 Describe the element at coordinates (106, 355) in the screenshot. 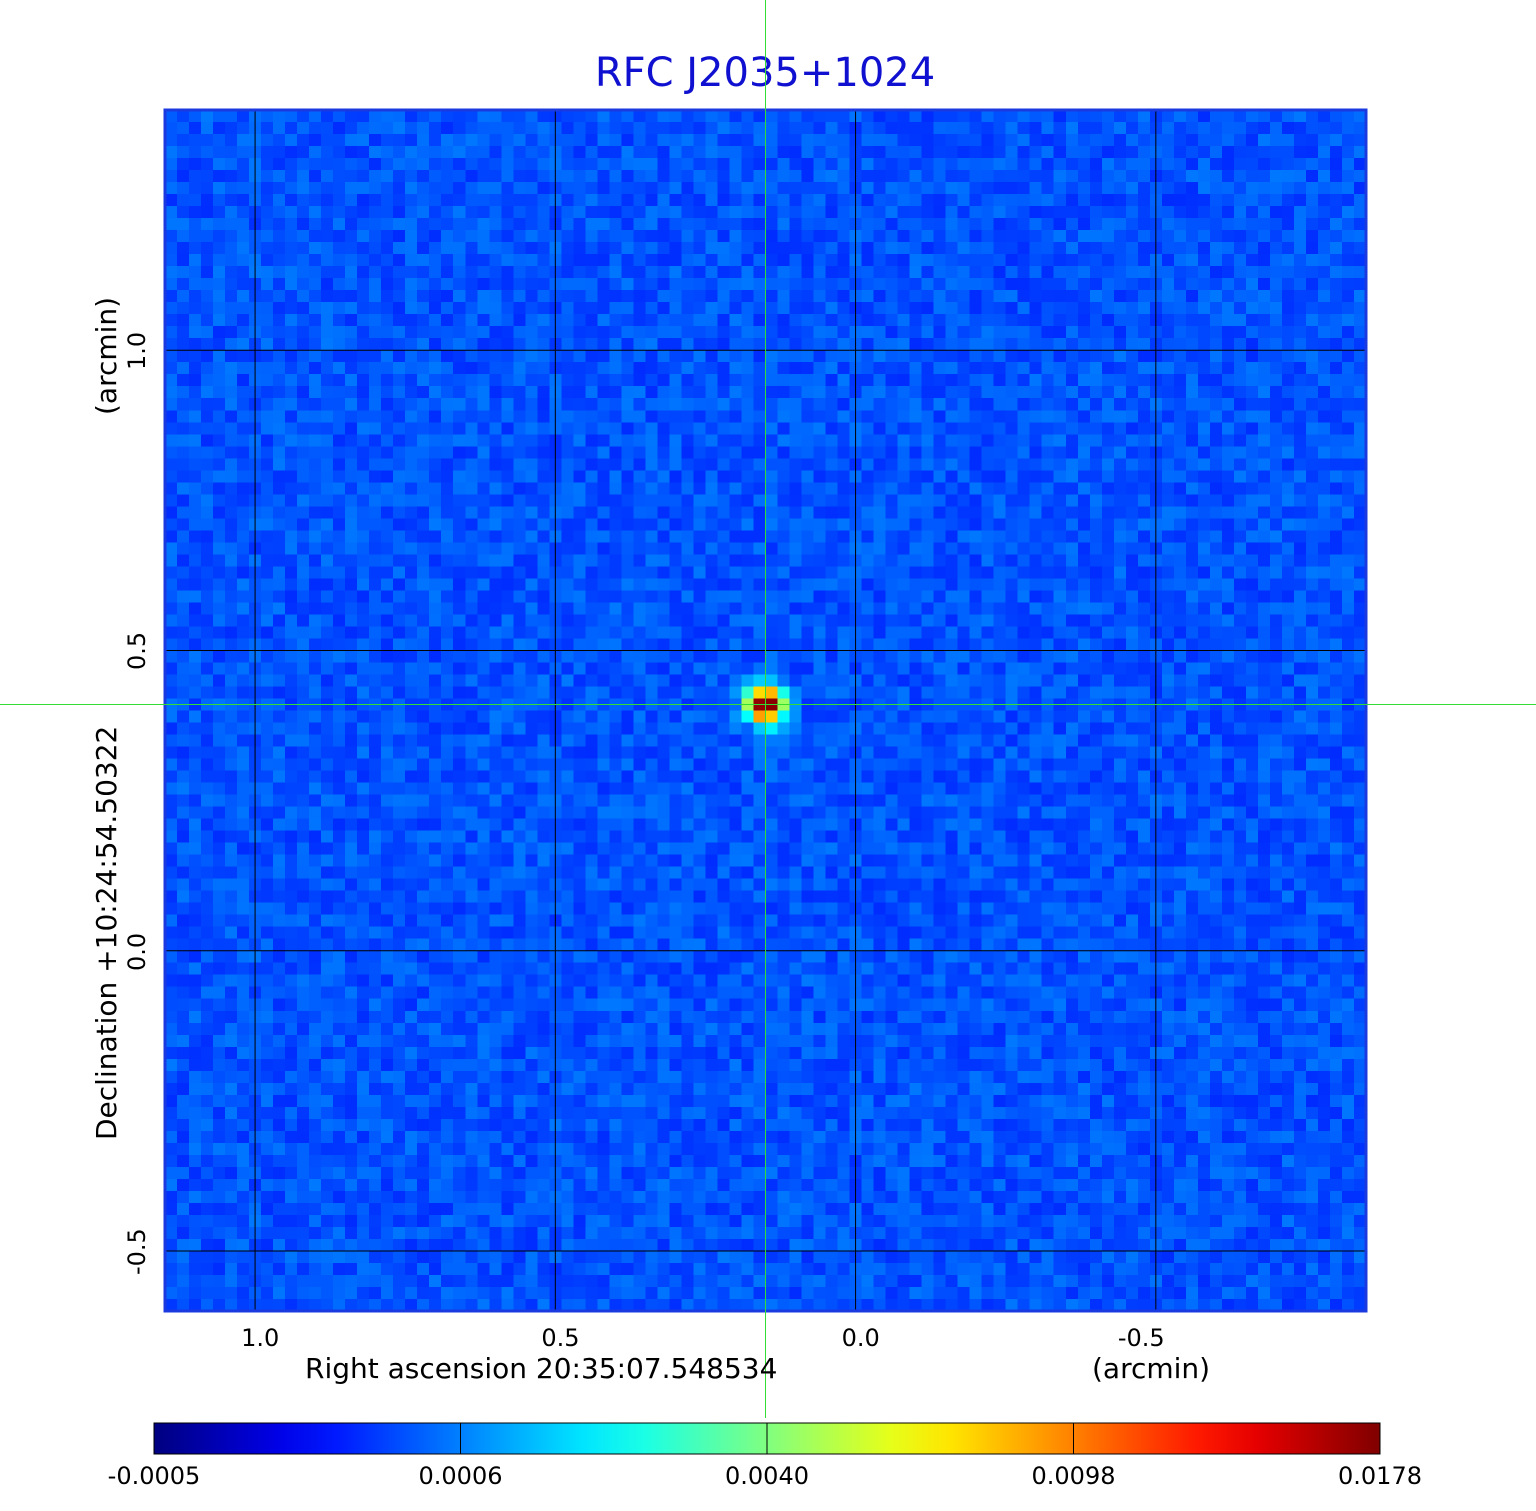

I see `y-axis-unit: (arcmin)` at that location.